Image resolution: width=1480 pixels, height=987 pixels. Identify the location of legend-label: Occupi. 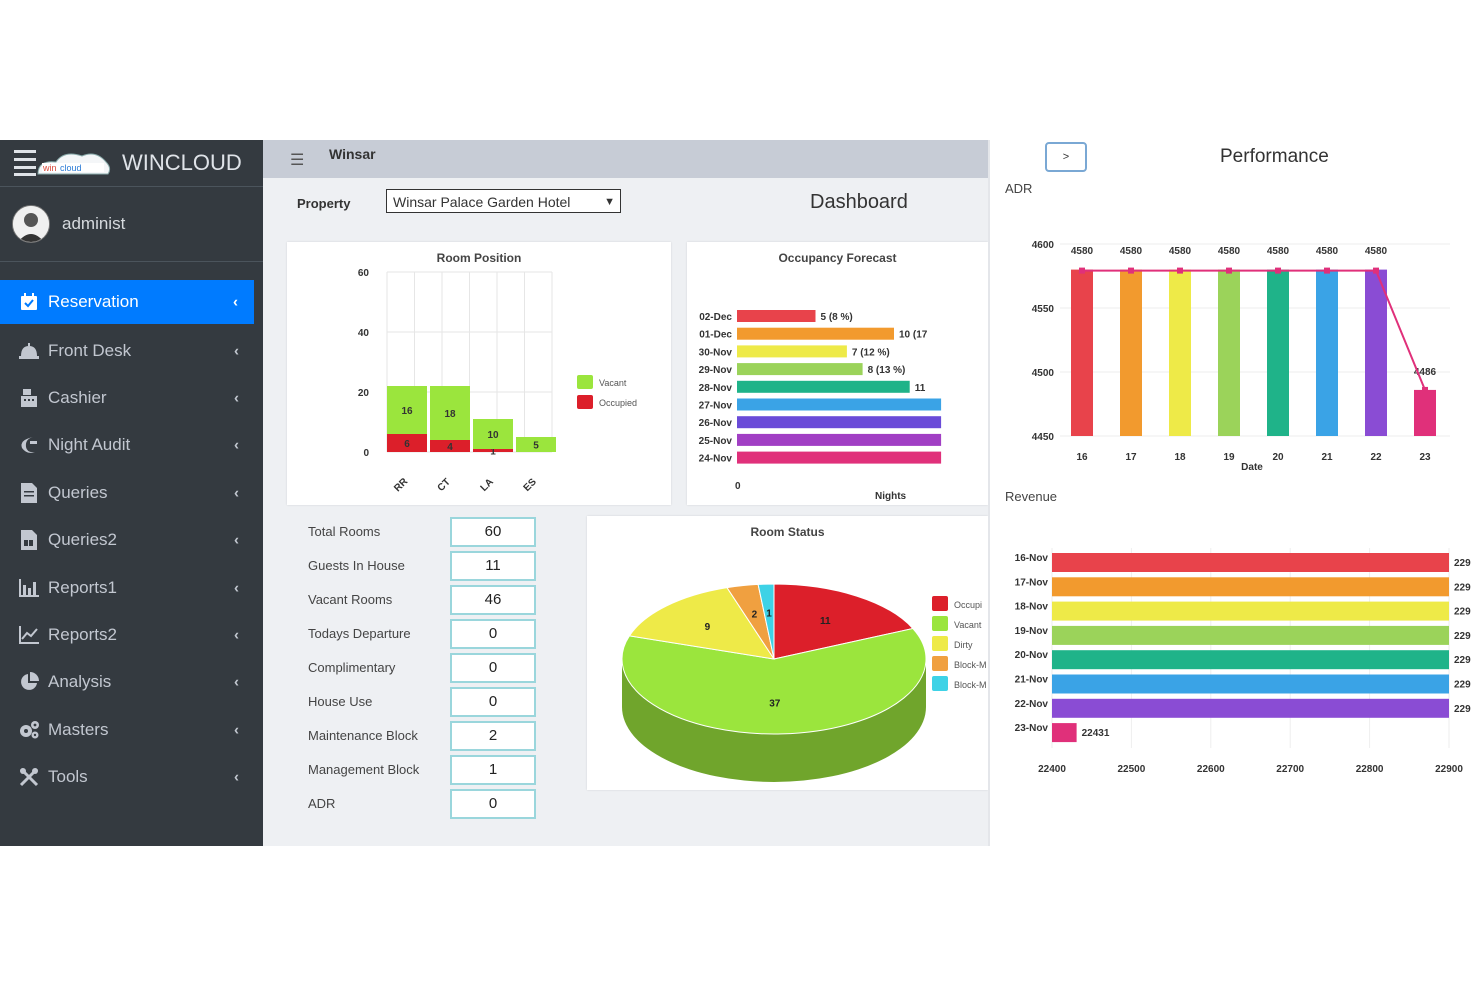
(968, 605).